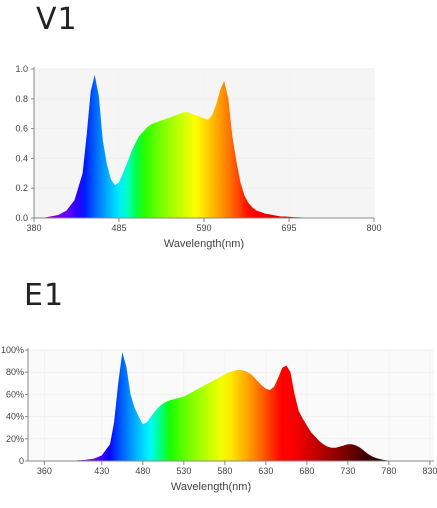 The height and width of the screenshot is (508, 437). What do you see at coordinates (203, 228) in the screenshot?
I see `v1-x-tick-label: 590` at bounding box center [203, 228].